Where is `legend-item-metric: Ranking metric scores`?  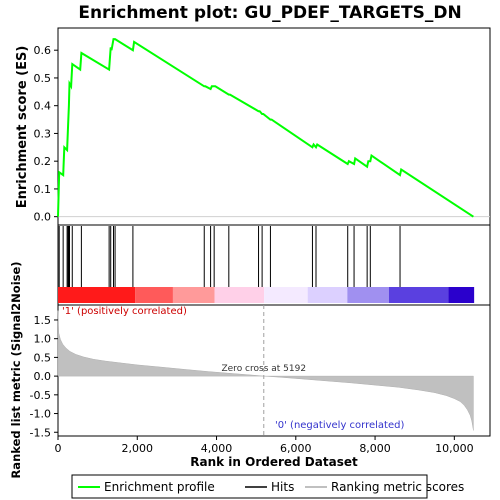
legend-item-metric: Ranking metric scores is located at coordinates (397, 487).